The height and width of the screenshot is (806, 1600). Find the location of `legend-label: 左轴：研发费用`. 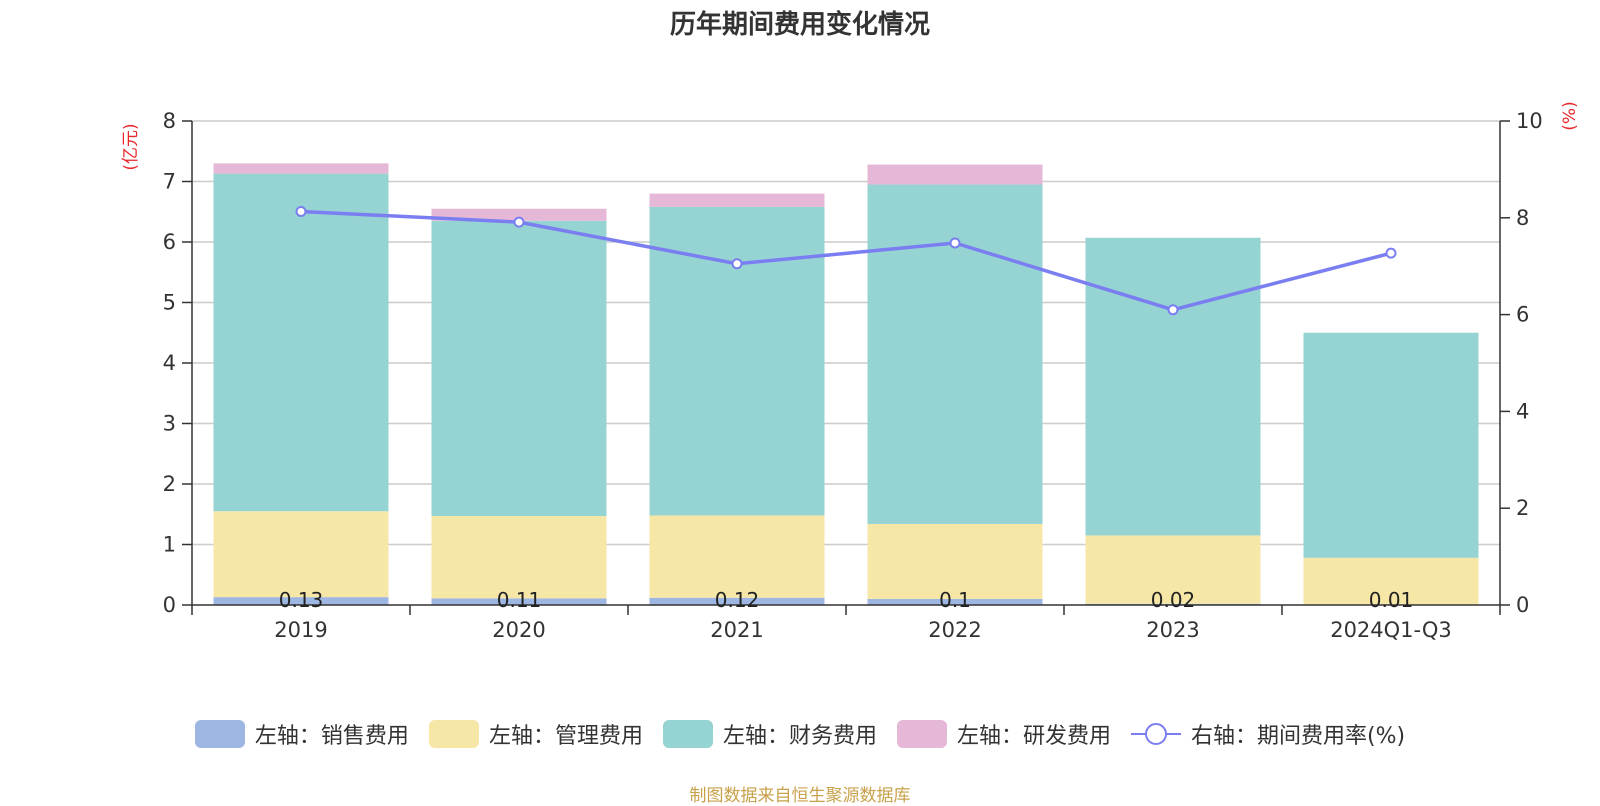

legend-label: 左轴：研发费用 is located at coordinates (1033, 736).